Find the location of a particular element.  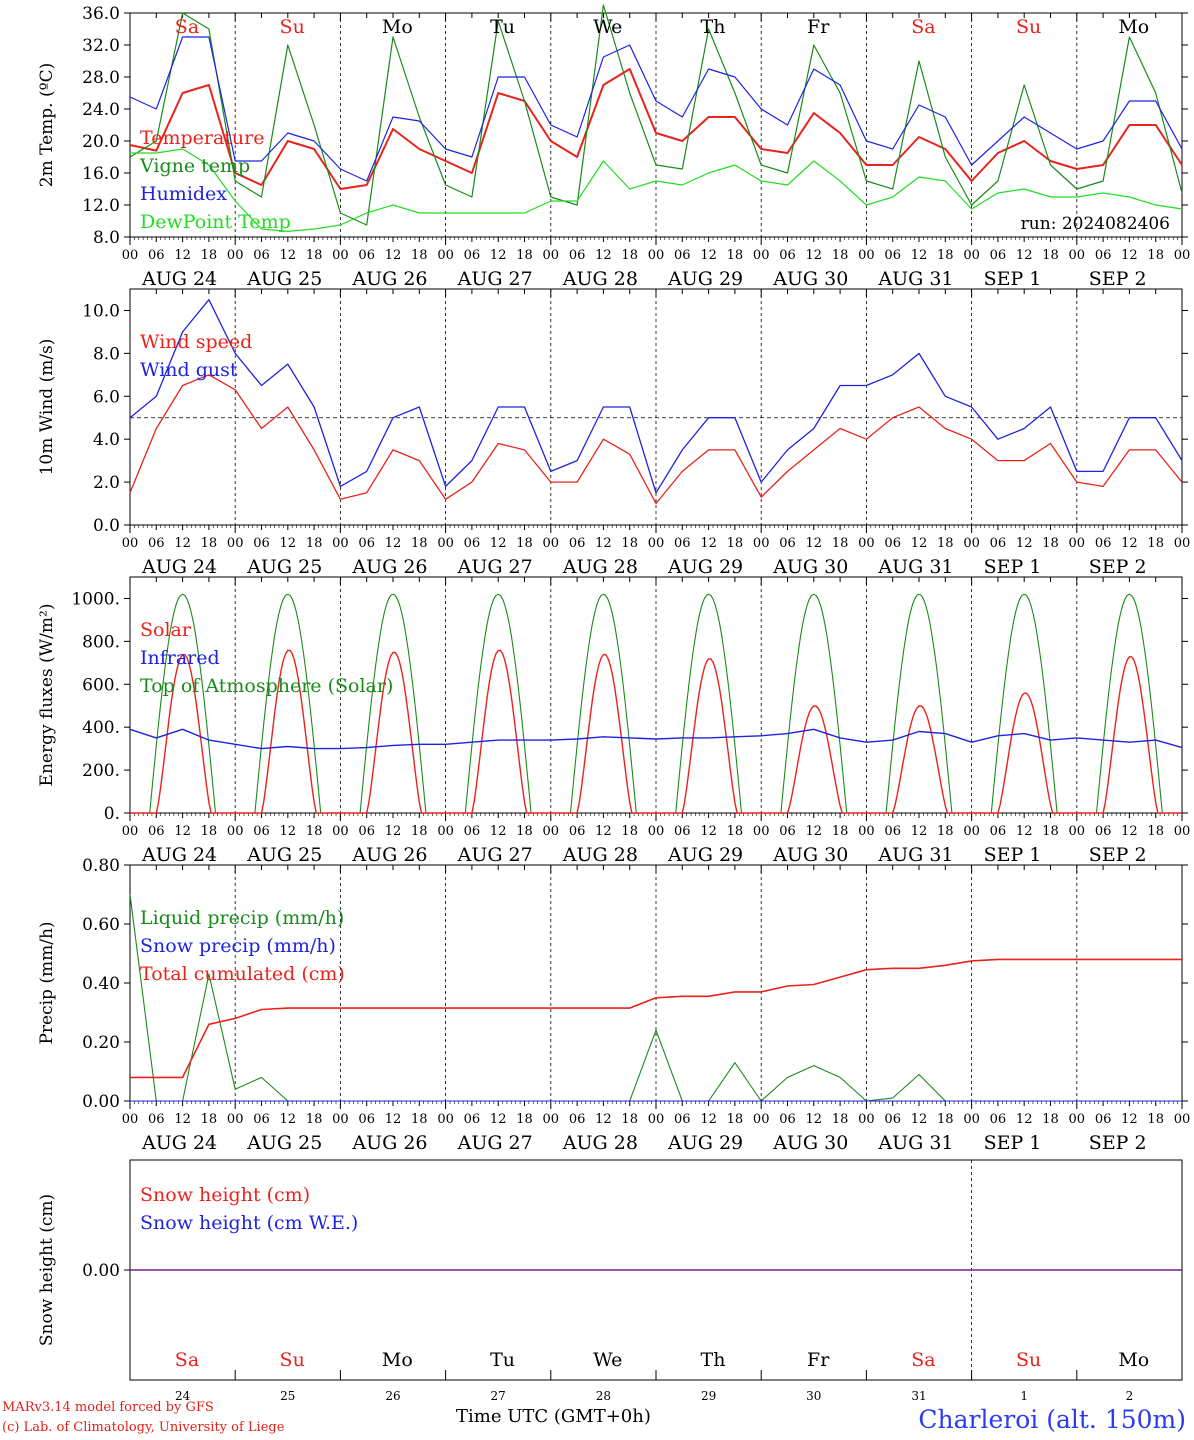

legend-entry: Snow height (cm) is located at coordinates (225, 1195).